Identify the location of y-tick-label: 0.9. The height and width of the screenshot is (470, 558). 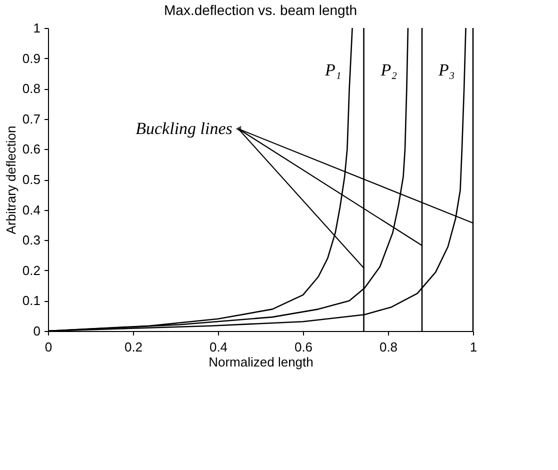
(31, 58).